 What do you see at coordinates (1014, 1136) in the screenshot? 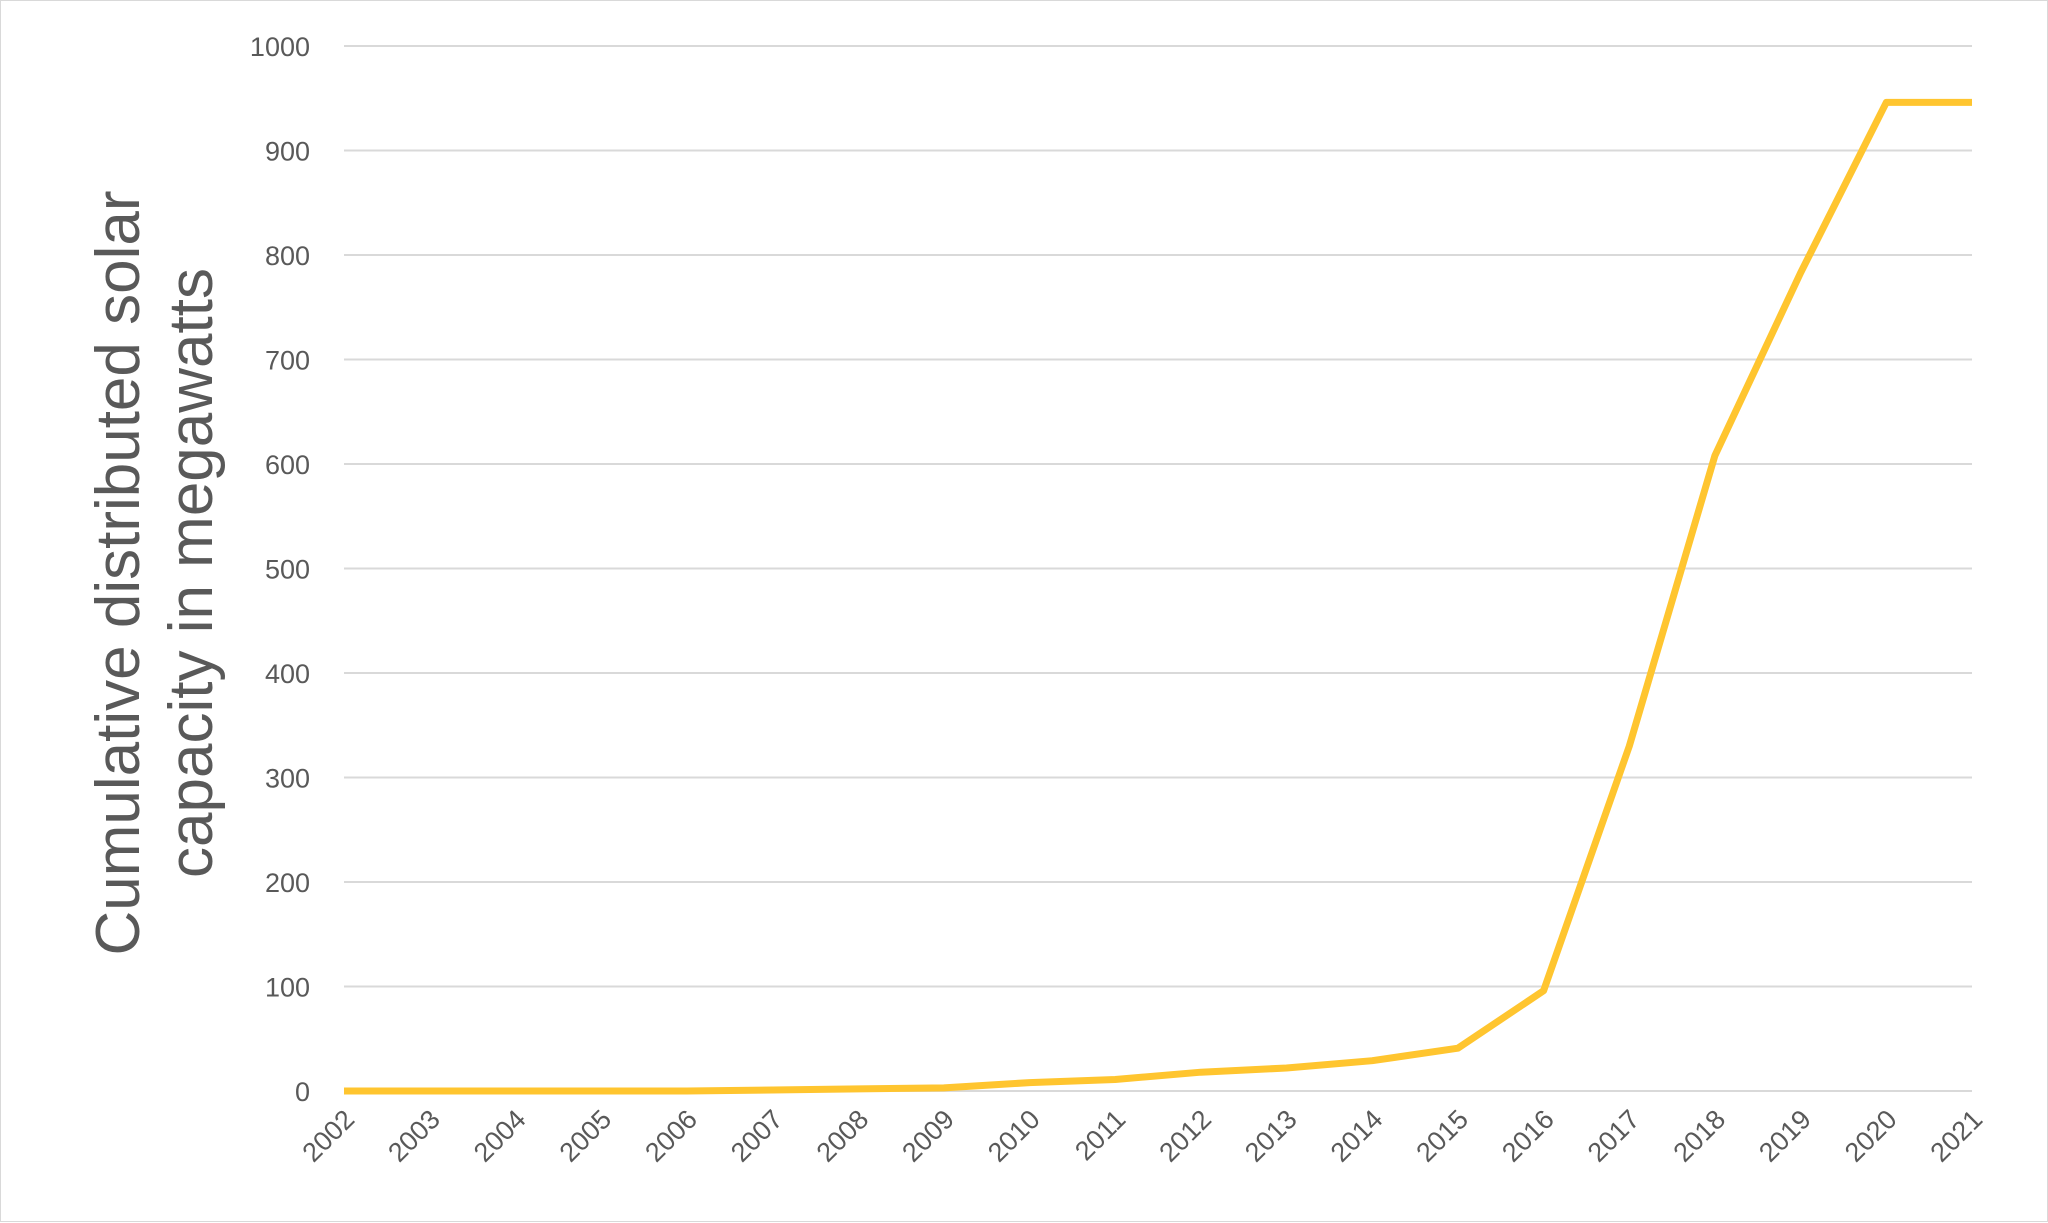
I see `x-tick-label-2010: 2010` at bounding box center [1014, 1136].